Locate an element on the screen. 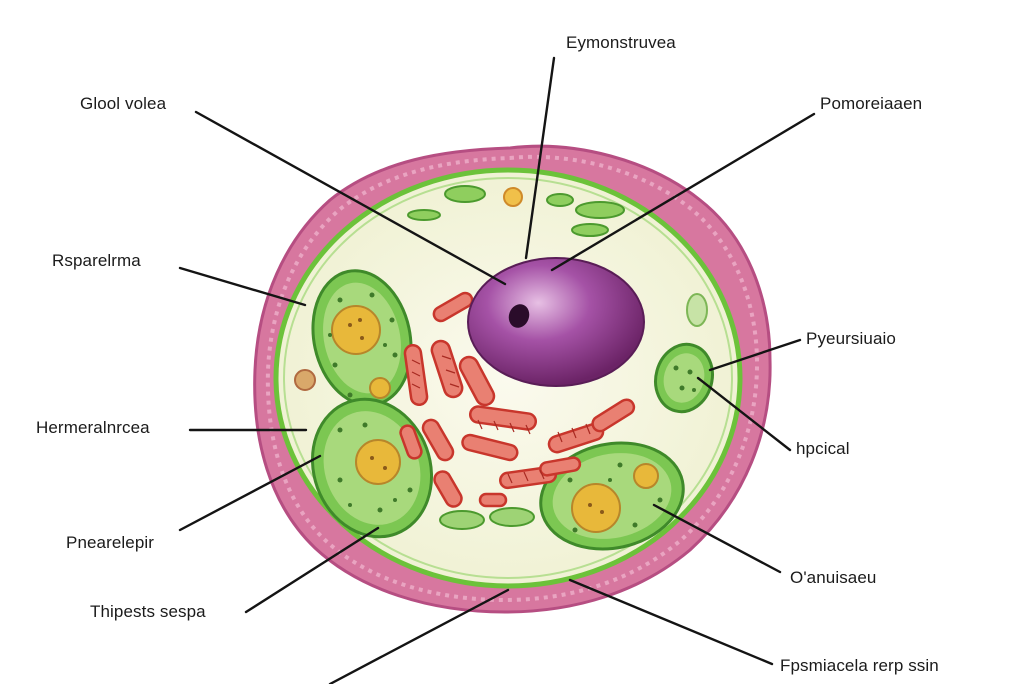 The height and width of the screenshot is (684, 1024). mitochondria-cluster is located at coordinates (517, 399).